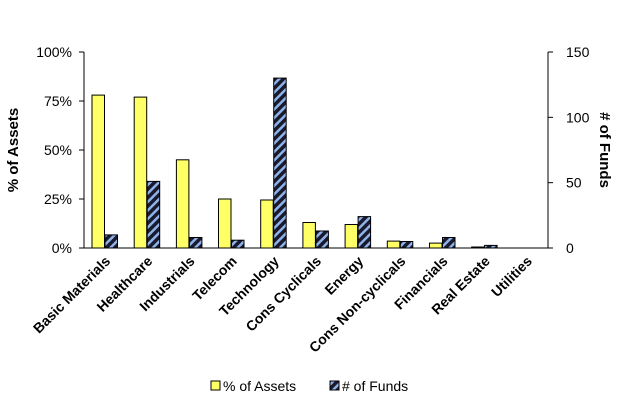  I want to click on y-right-tick-label-3: 150, so click(578, 52).